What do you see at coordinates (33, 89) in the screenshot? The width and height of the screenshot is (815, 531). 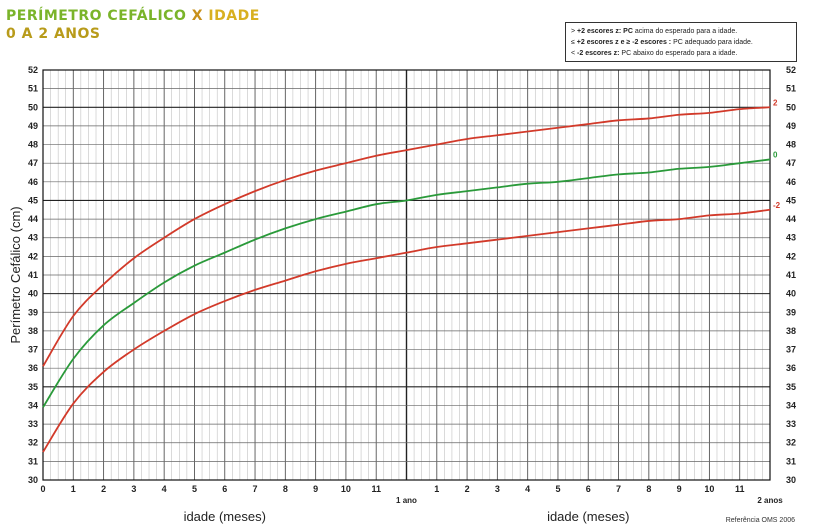 I see `y-tick-label-left: 51` at bounding box center [33, 89].